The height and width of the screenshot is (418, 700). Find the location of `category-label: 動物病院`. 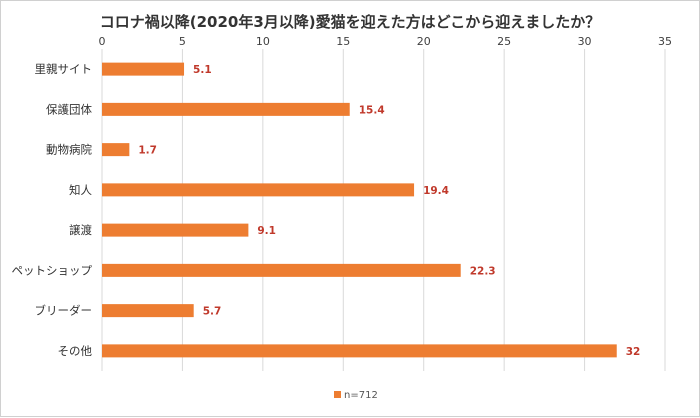

category-label: 動物病院 is located at coordinates (69, 150).